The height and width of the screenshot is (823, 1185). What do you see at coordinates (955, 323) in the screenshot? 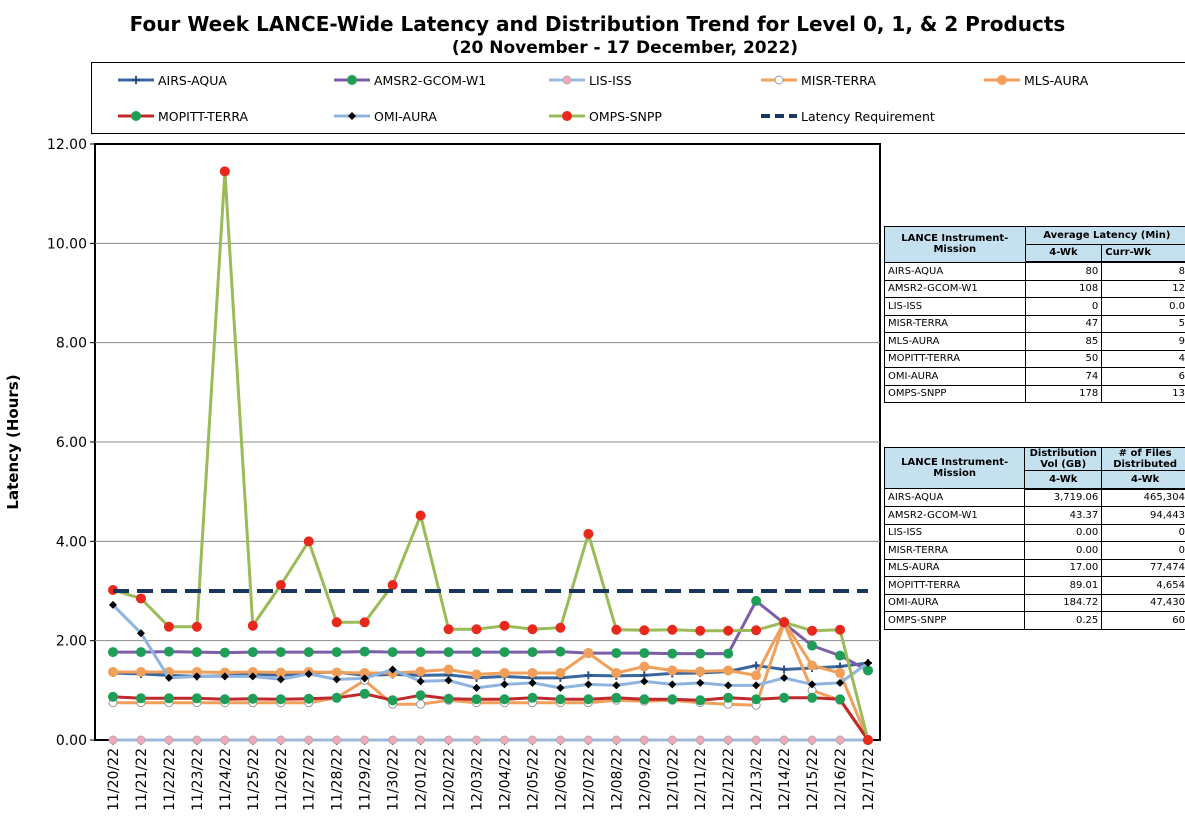
I see `table1-cell-instrument: MISR-TERRA` at bounding box center [955, 323].